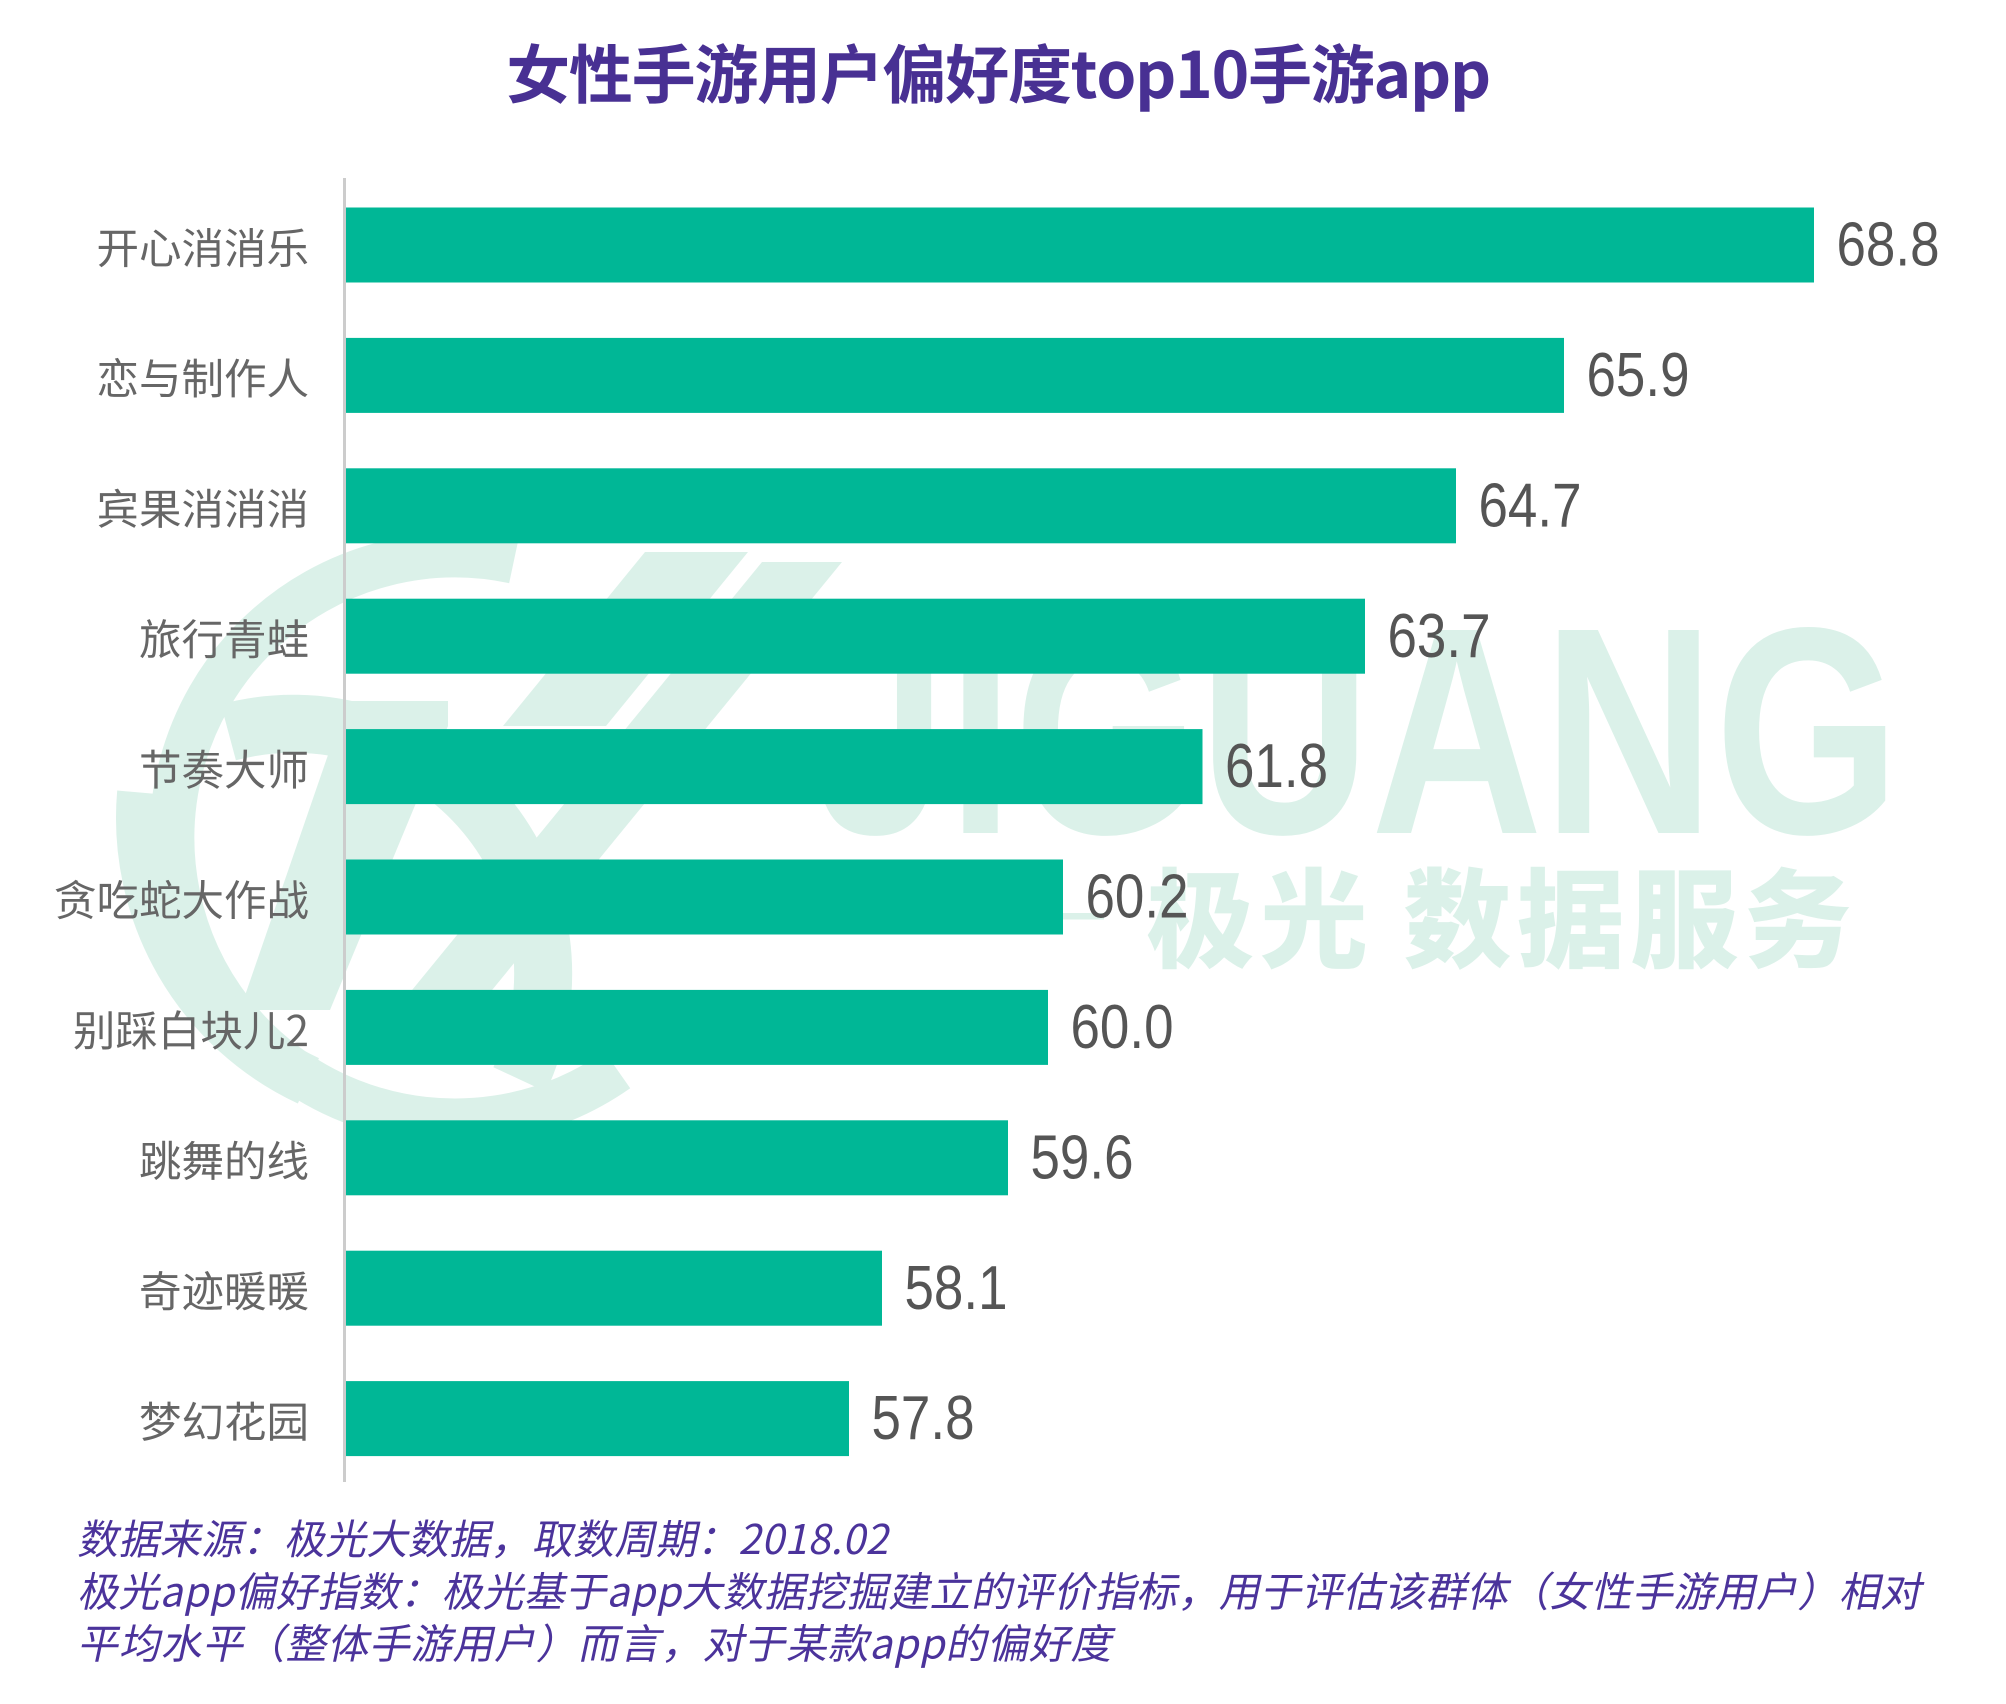  I want to click on svg-text: 60.2, so click(1137, 897).